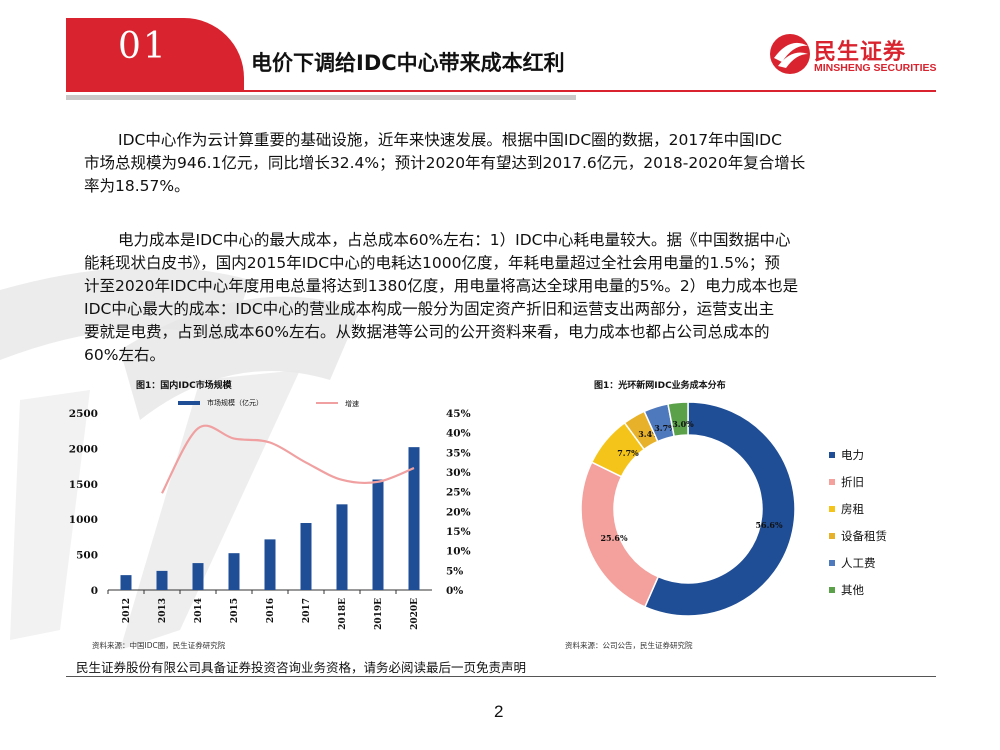  What do you see at coordinates (683, 424) in the screenshot?
I see `donut-slice-label: 3.0%` at bounding box center [683, 424].